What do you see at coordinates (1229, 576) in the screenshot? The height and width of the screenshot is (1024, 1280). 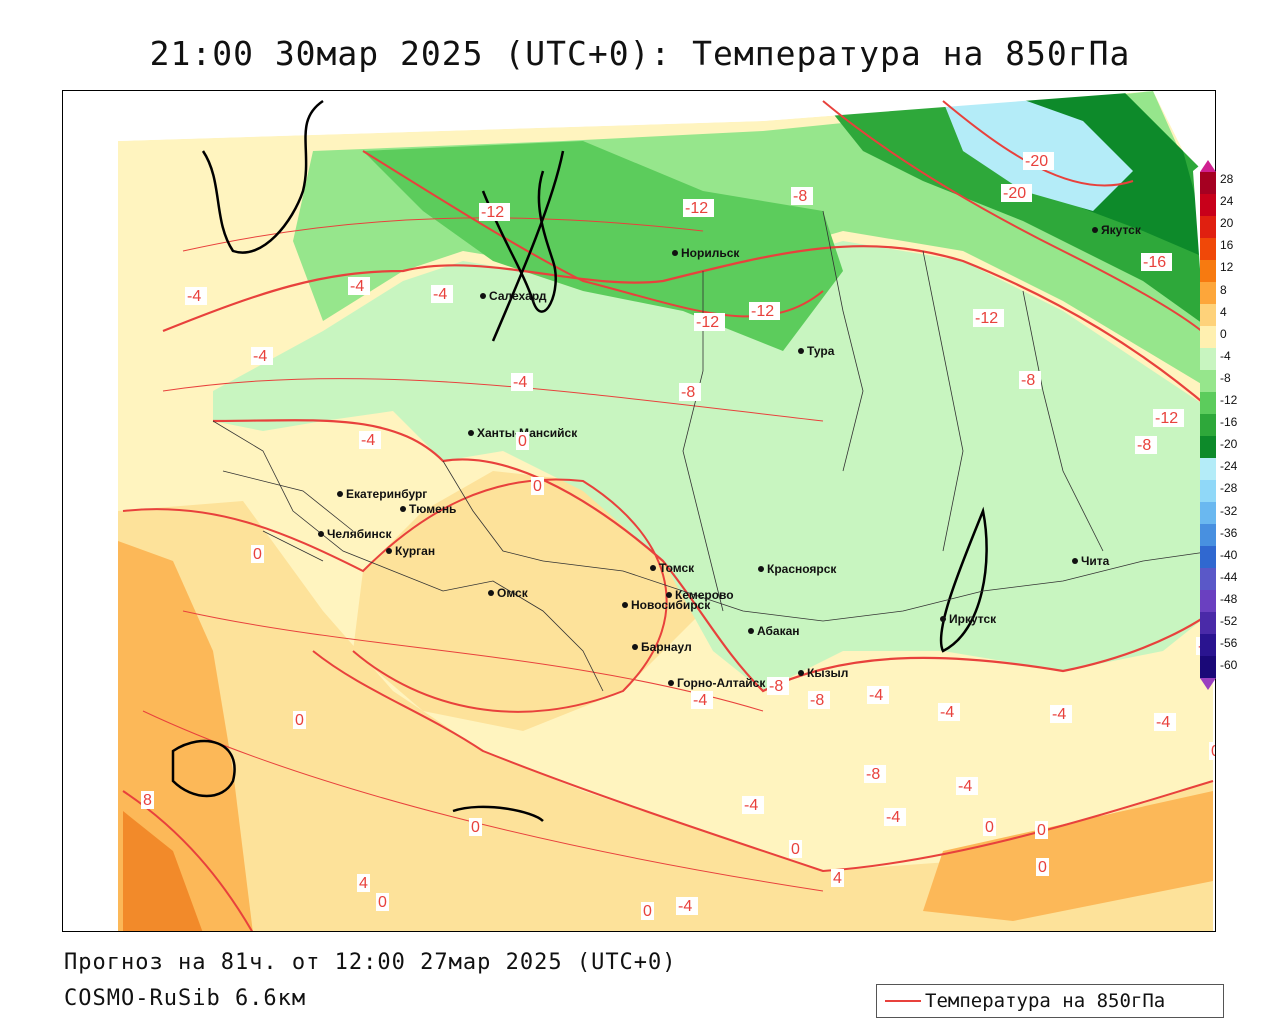 I see `colorbar-tick-label: -44` at bounding box center [1229, 576].